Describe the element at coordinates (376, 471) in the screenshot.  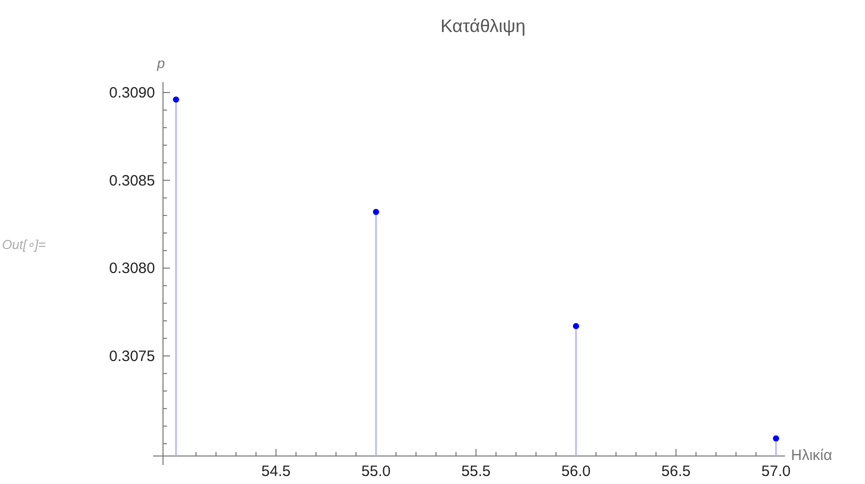
I see `x-tick-label: 55.0` at that location.